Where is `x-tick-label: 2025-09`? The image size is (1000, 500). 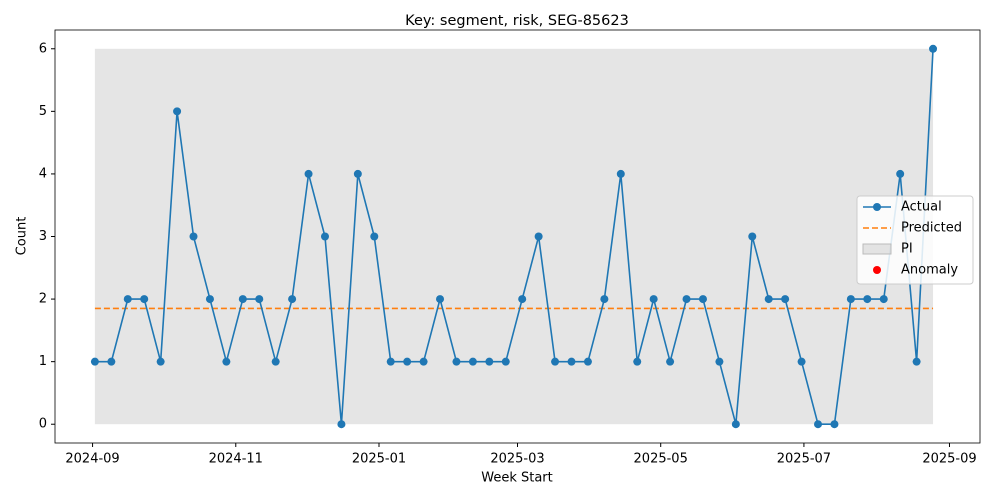
x-tick-label: 2025-09 is located at coordinates (949, 459).